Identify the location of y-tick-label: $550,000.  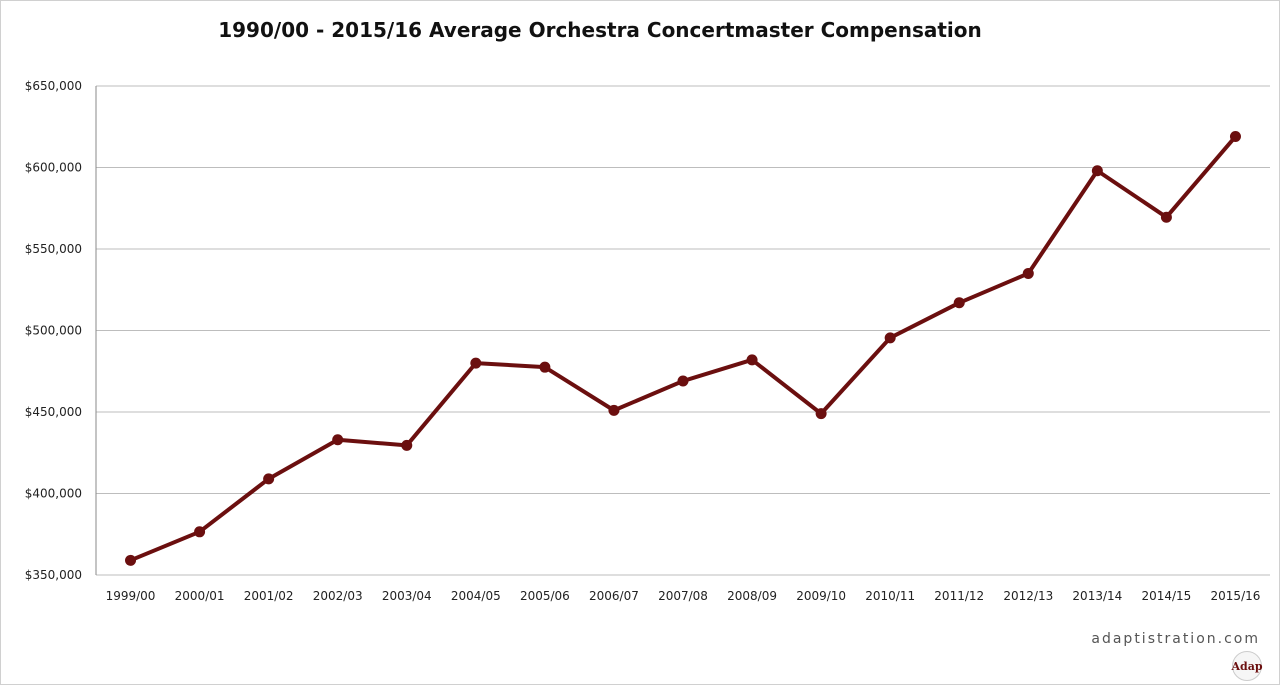
(53, 249).